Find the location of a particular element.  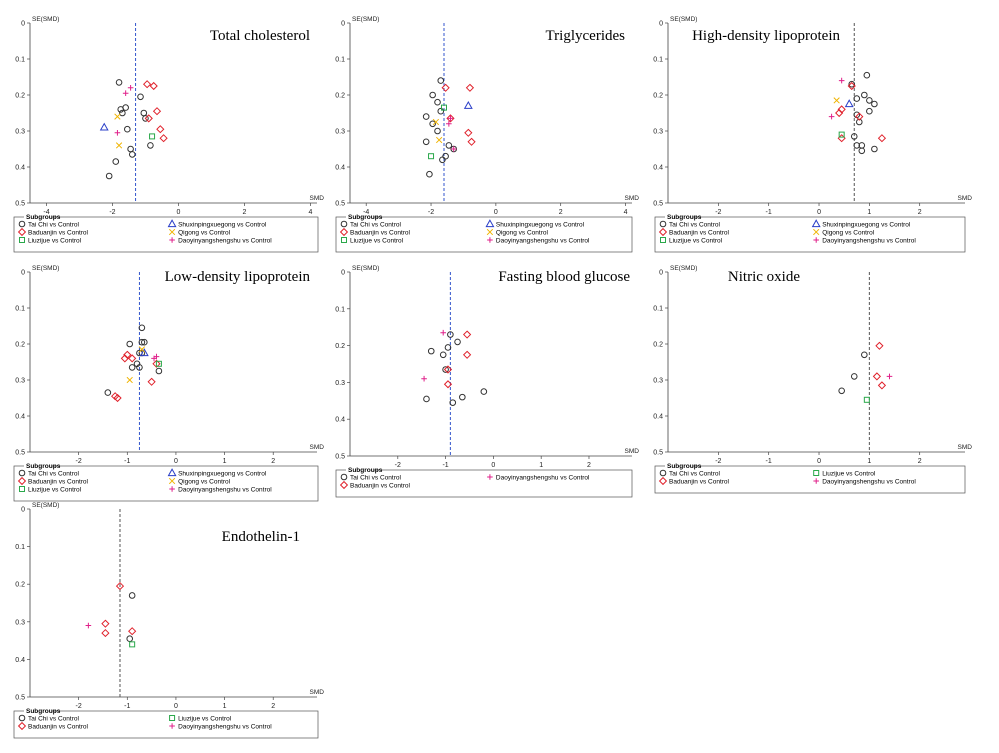

legend-marker-shuxinpingxuegong is located at coordinates (172, 223).